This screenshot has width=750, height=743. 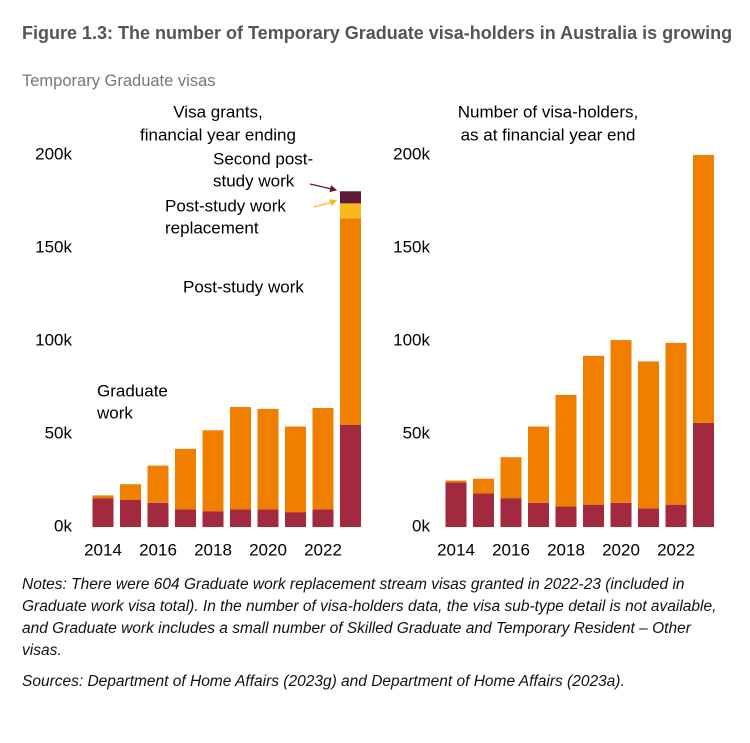 What do you see at coordinates (212, 227) in the screenshot?
I see `series-label: replacement` at bounding box center [212, 227].